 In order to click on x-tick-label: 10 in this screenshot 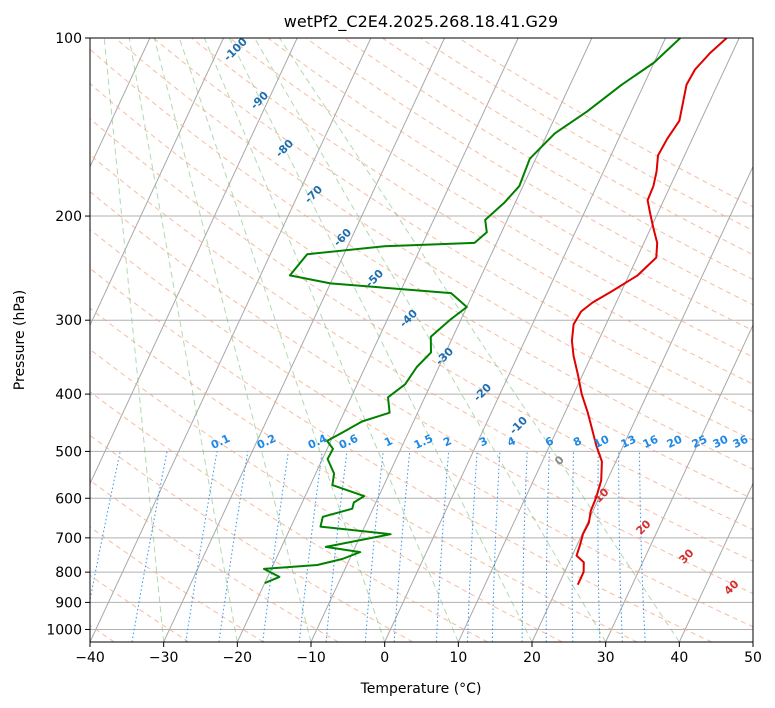, I will do `click(458, 658)`.